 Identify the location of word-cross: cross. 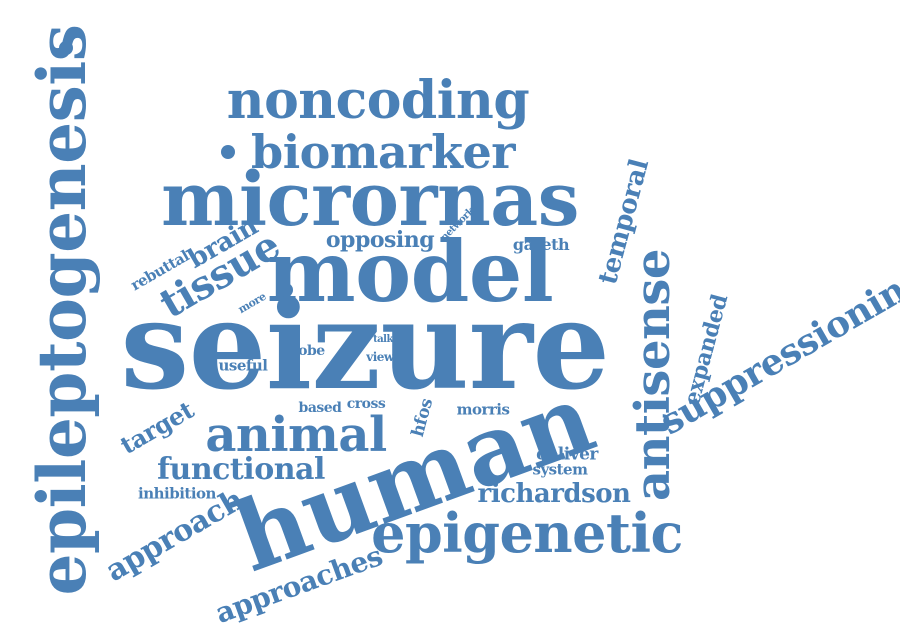
(366, 404).